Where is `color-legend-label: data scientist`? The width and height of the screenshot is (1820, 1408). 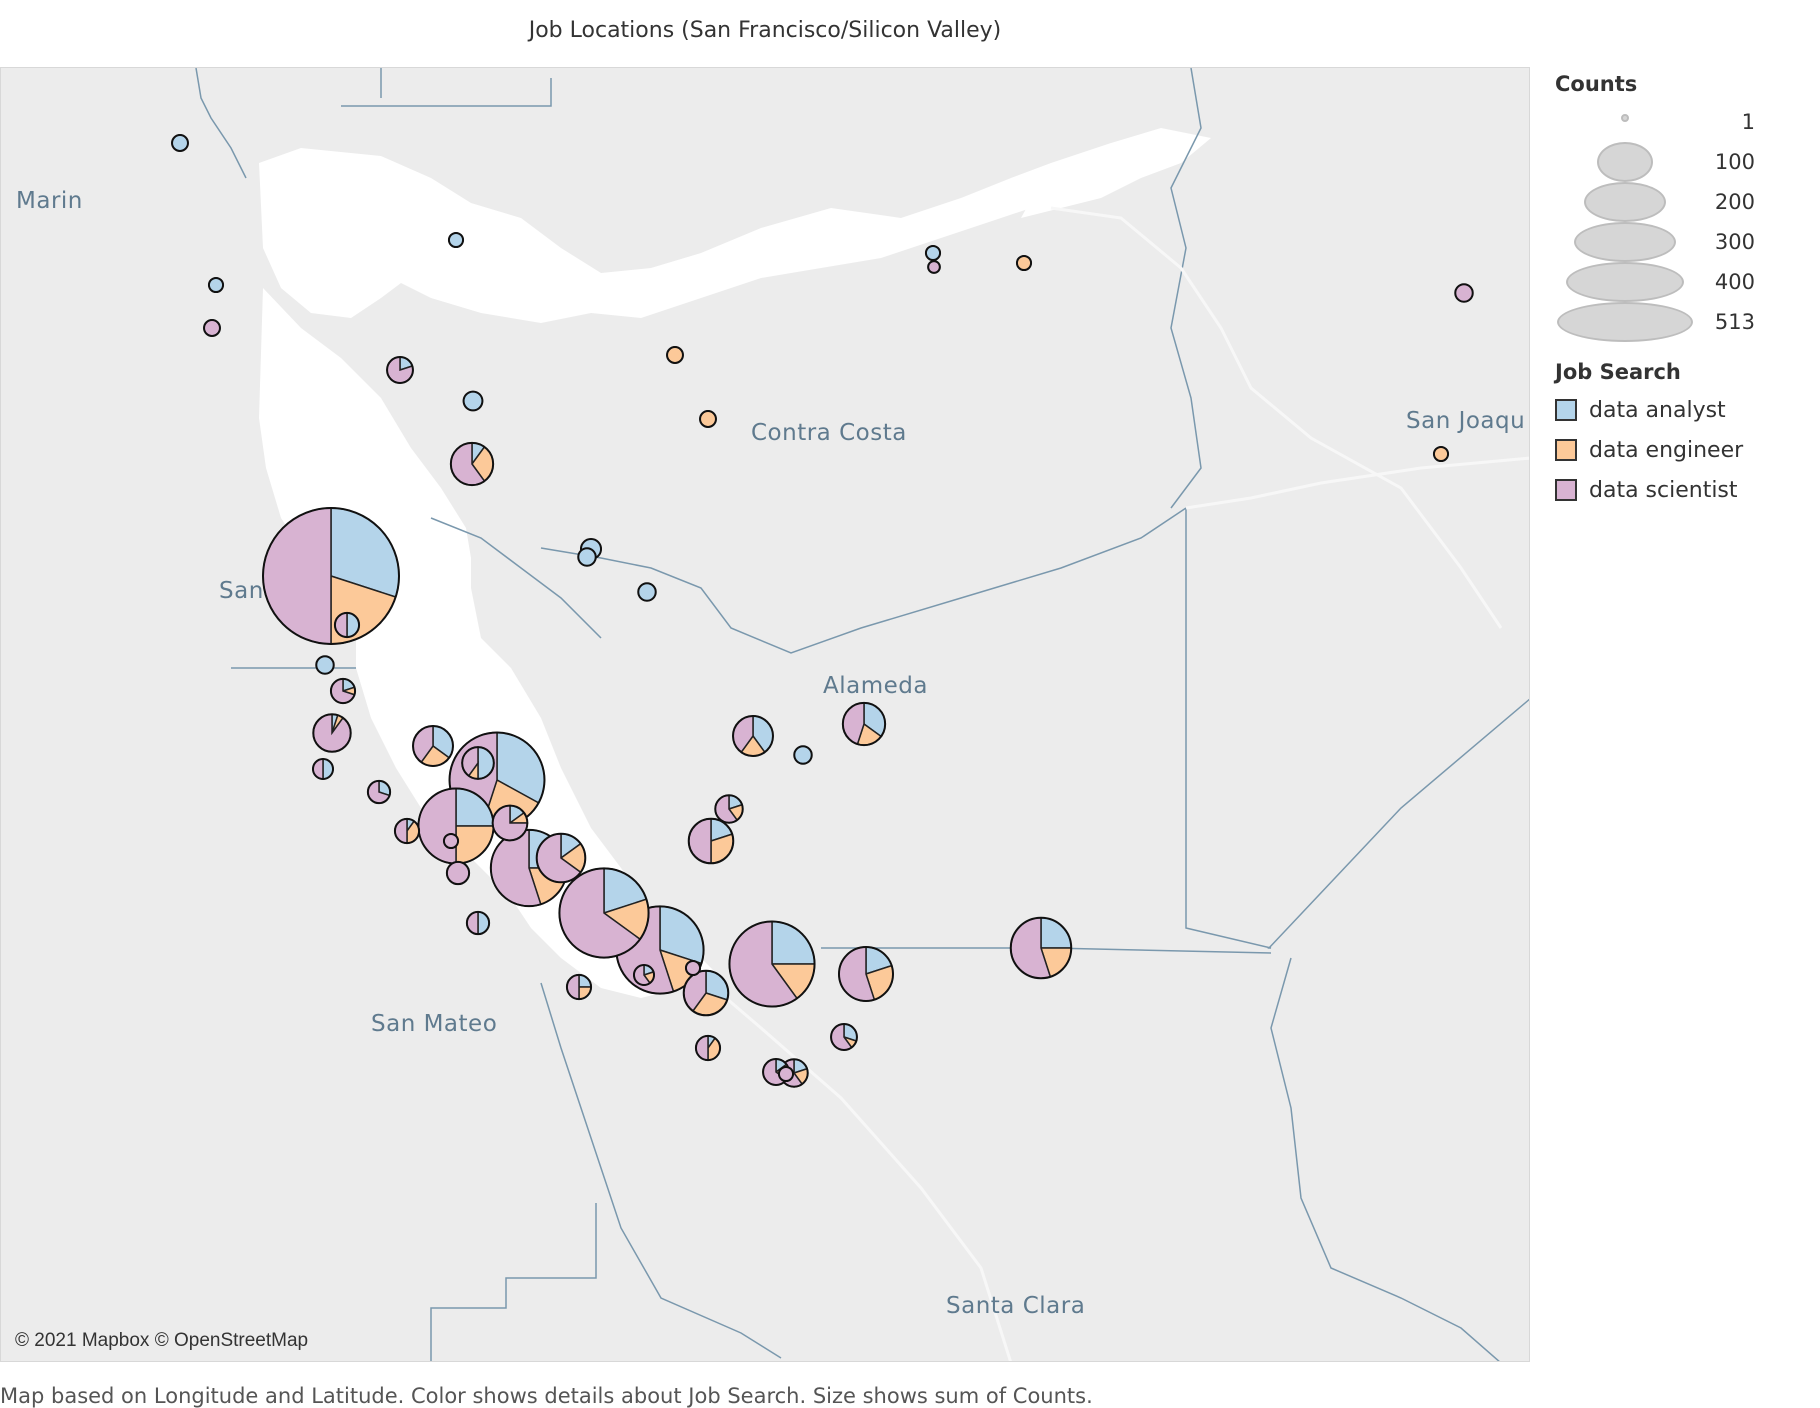 color-legend-label: data scientist is located at coordinates (1663, 490).